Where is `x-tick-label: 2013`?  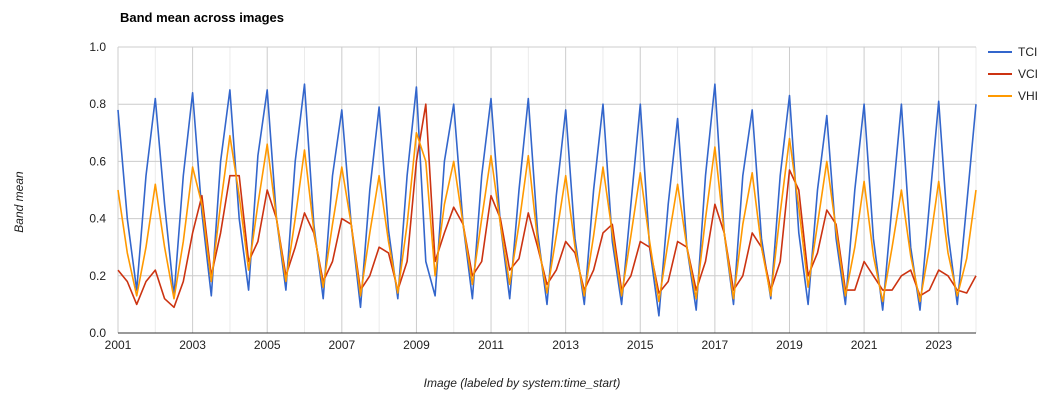
x-tick-label: 2013 is located at coordinates (565, 345).